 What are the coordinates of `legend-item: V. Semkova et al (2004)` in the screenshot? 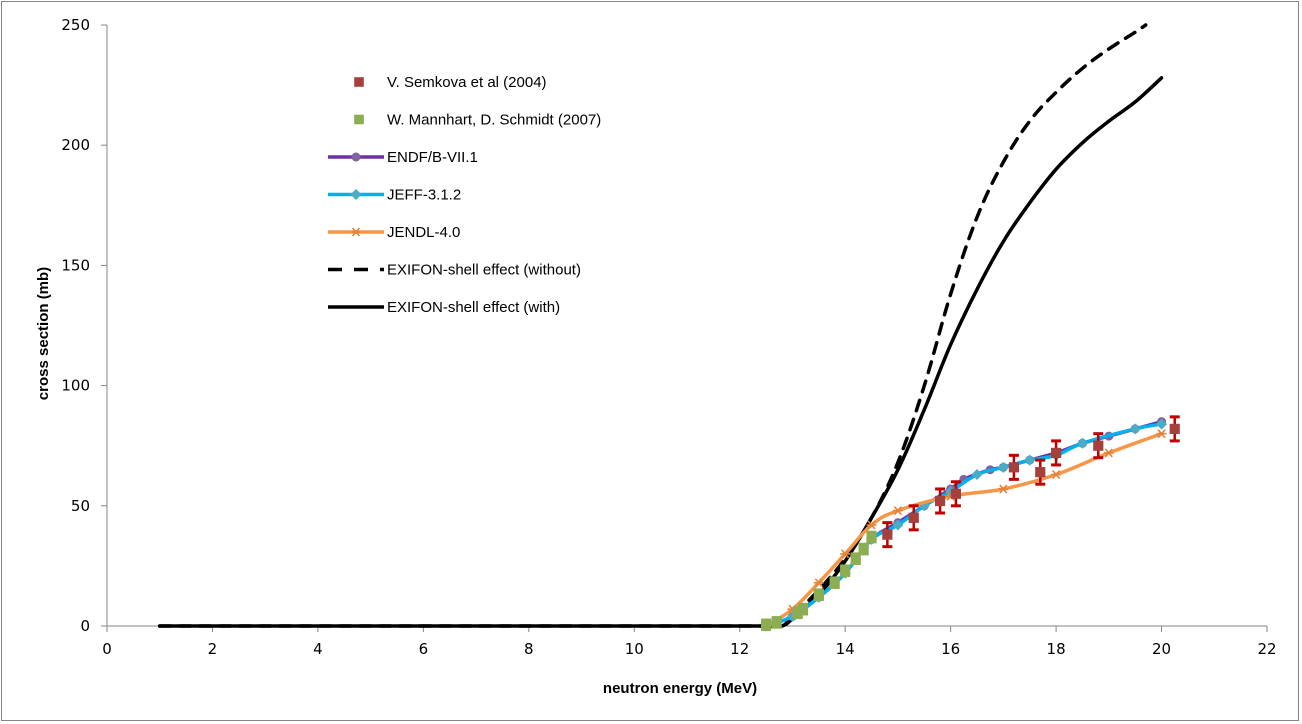 It's located at (450, 82).